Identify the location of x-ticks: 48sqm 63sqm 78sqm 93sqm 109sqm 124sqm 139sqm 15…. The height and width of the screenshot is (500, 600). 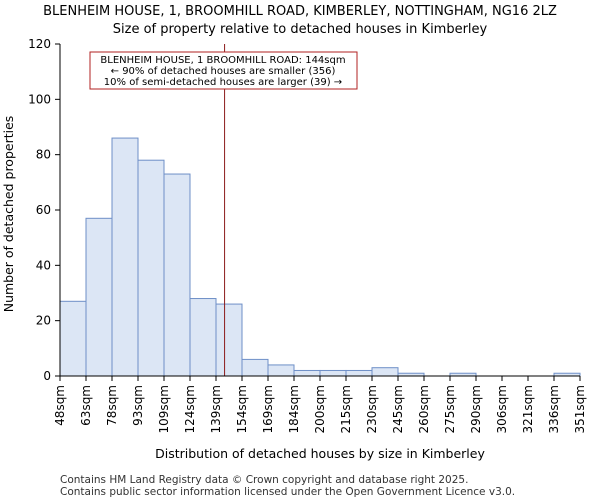
(320, 404).